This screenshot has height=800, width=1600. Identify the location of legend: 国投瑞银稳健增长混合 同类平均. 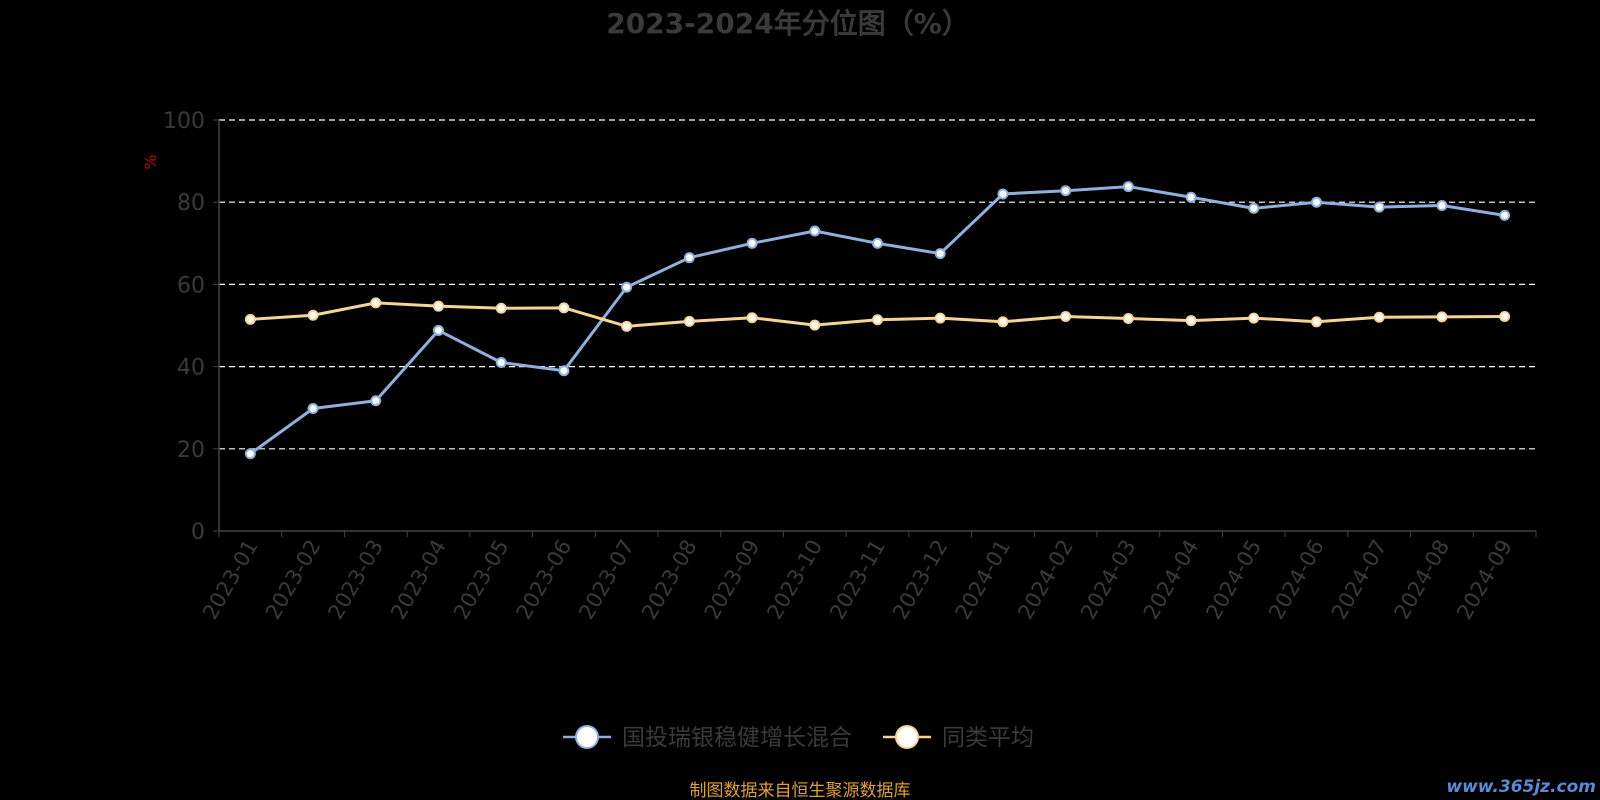
(798, 738).